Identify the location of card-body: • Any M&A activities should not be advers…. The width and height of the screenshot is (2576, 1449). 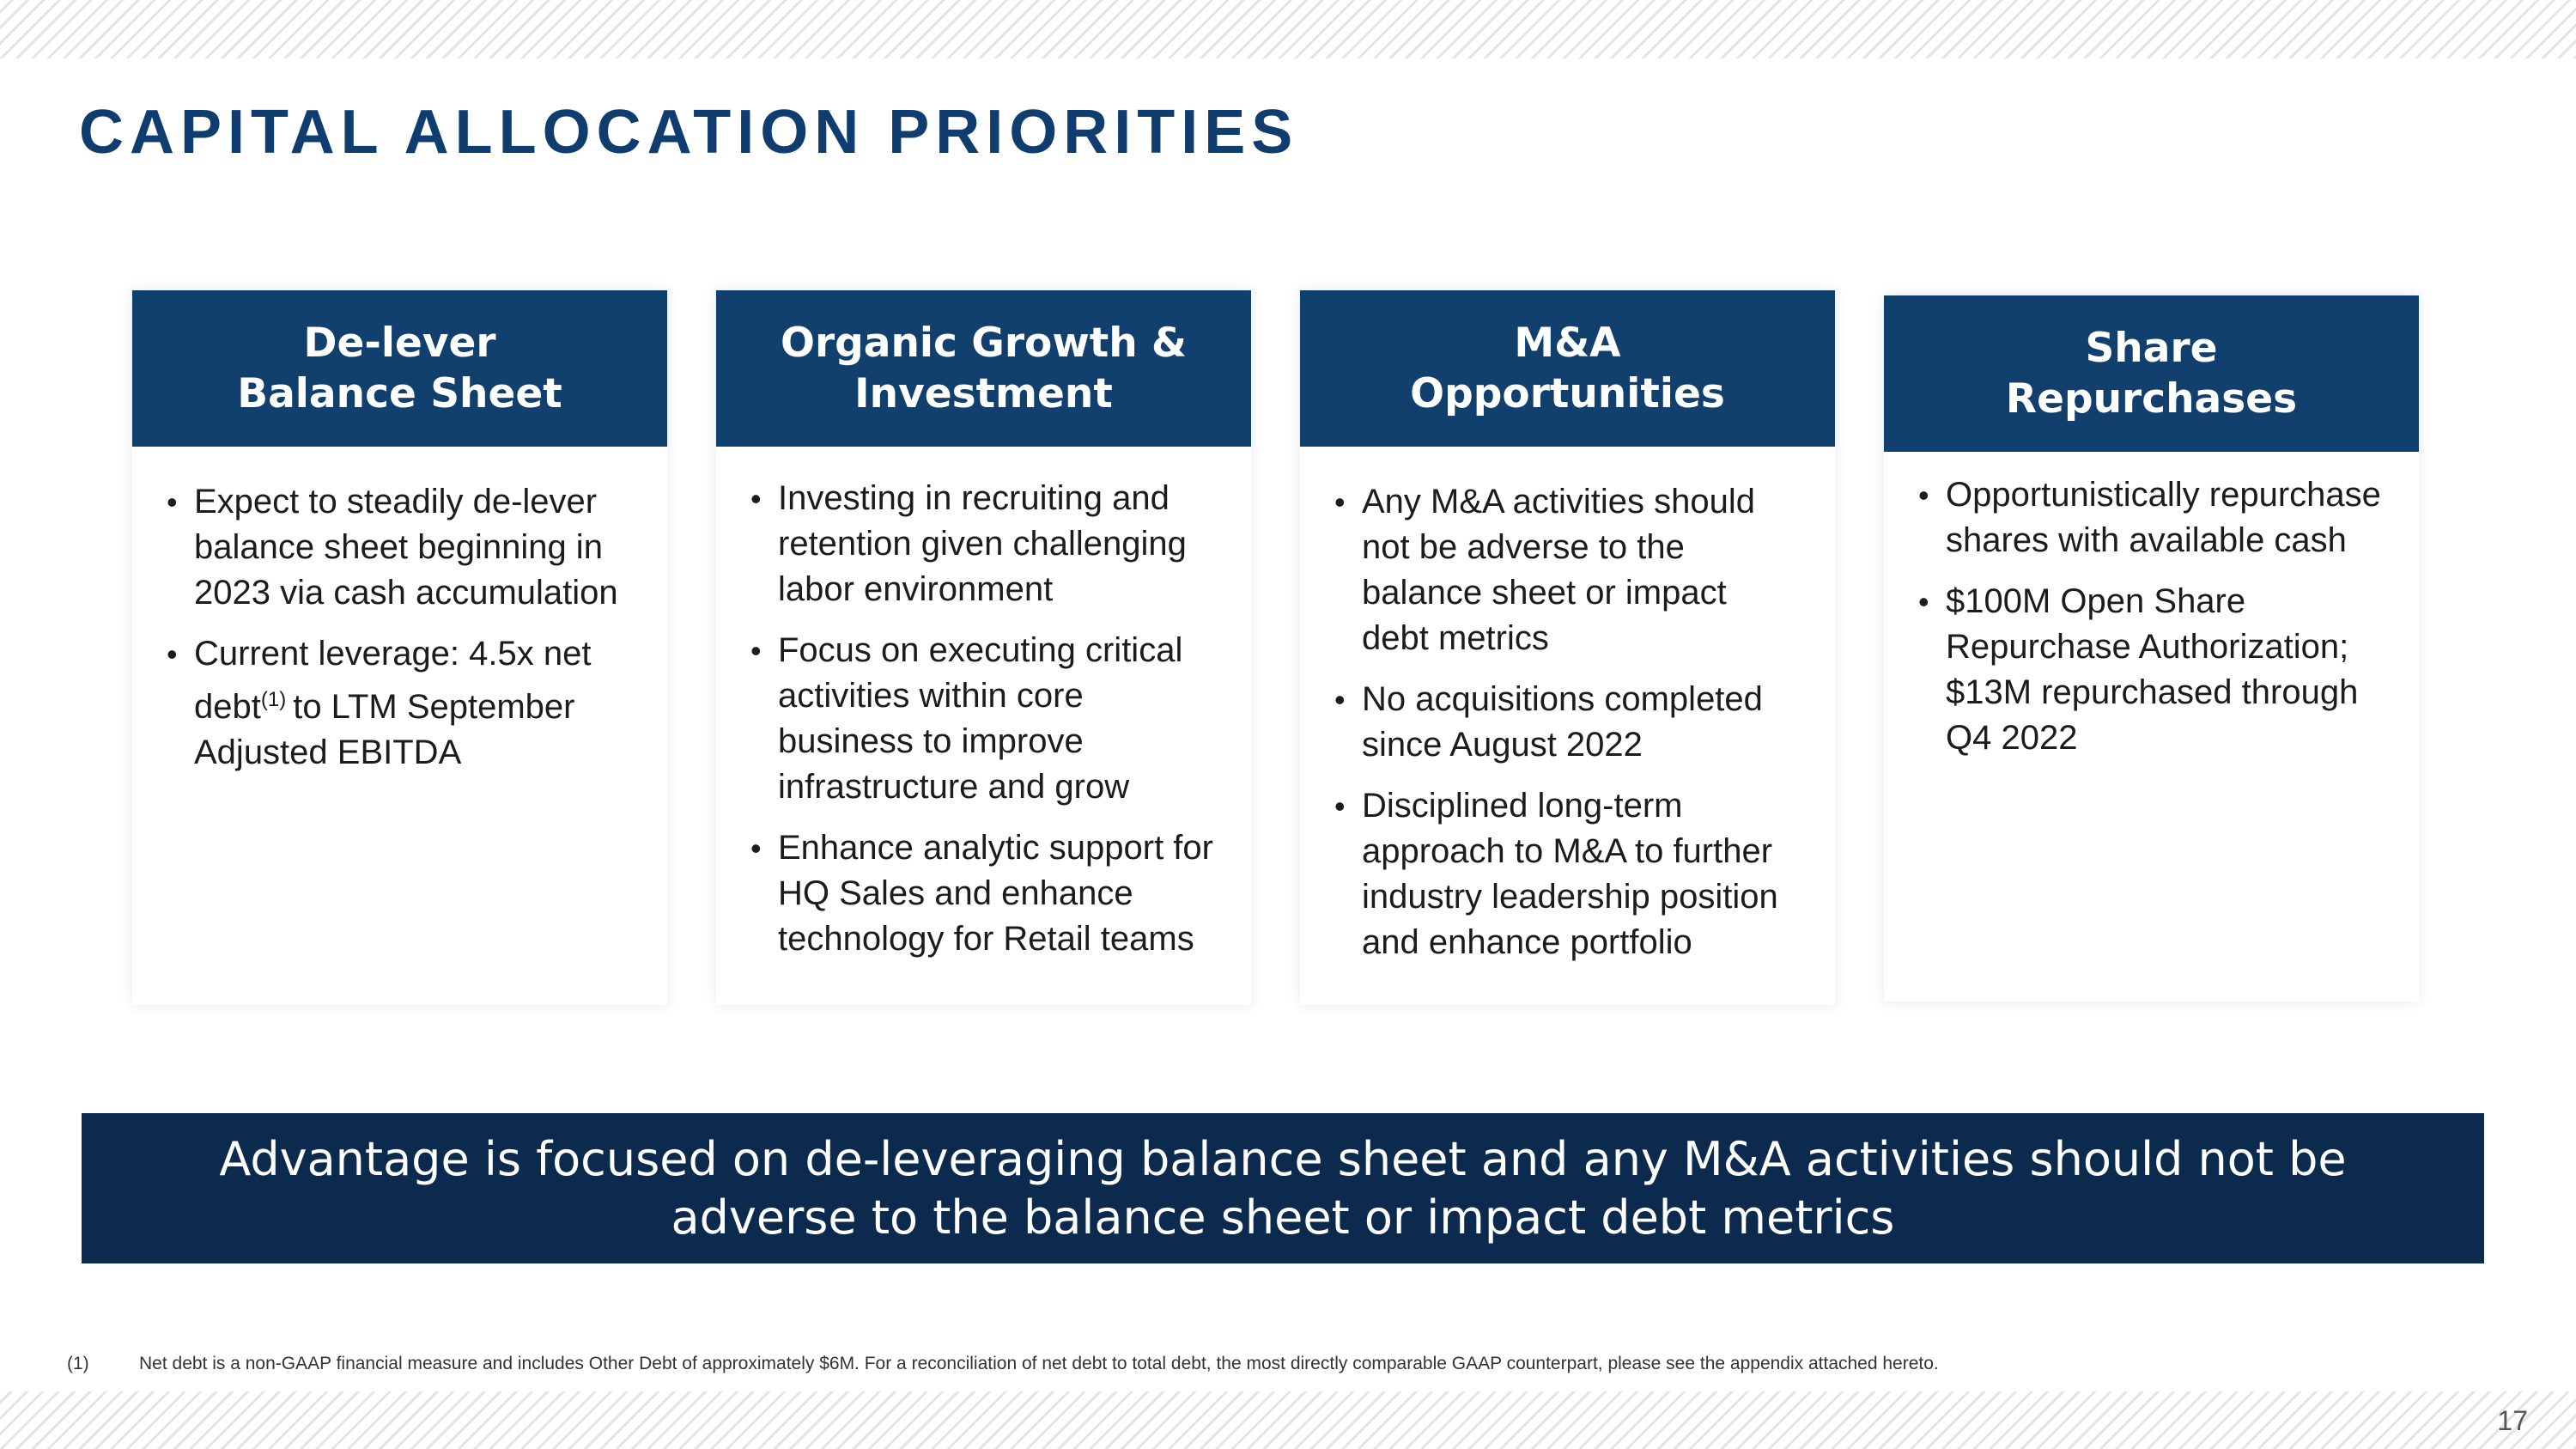
(1568, 706).